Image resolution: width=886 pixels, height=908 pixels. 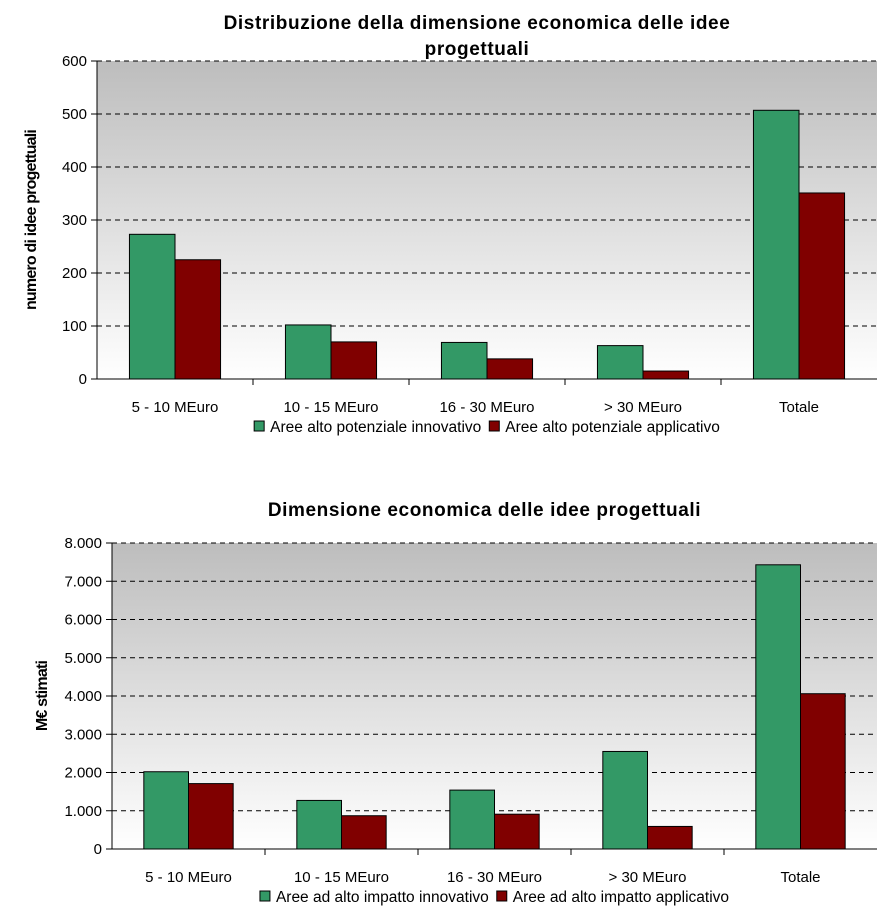 I want to click on y-tick-label: 400, so click(x=74, y=167).